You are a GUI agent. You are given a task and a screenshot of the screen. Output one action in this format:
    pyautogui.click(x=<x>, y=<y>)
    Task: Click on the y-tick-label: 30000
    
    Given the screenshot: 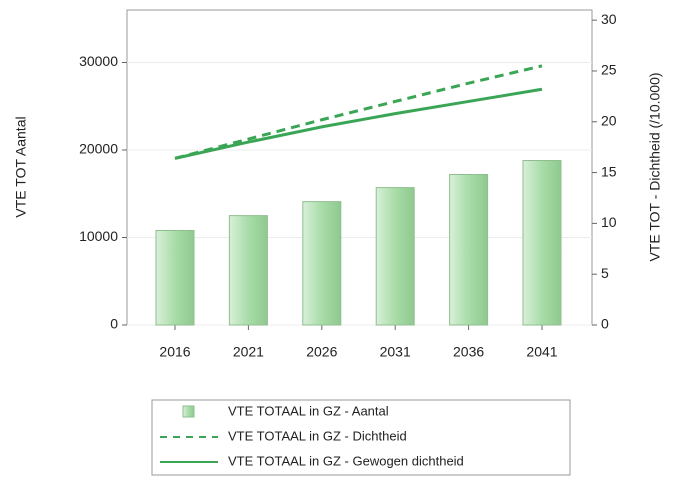 What is the action you would take?
    pyautogui.click(x=98, y=61)
    